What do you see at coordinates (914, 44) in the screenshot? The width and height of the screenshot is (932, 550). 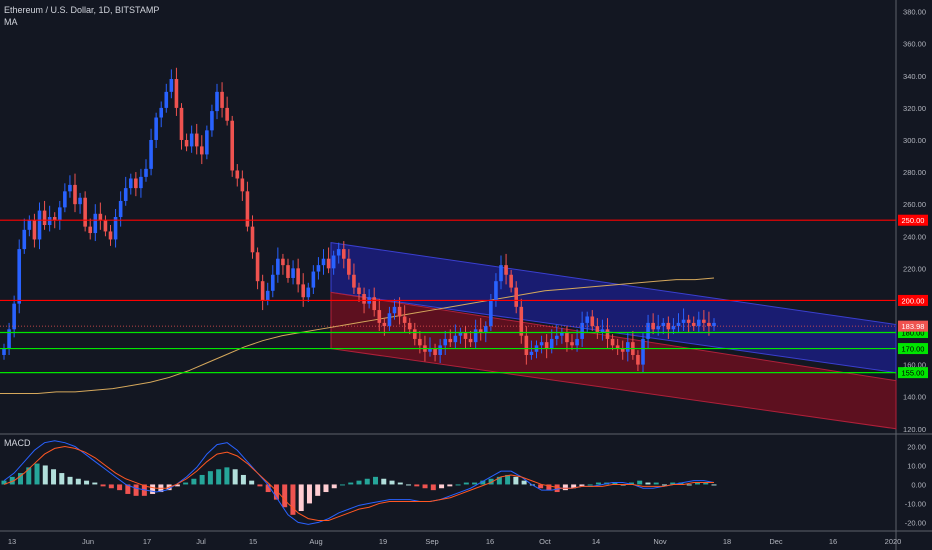 I see `price-tick-label: 360.00` at bounding box center [914, 44].